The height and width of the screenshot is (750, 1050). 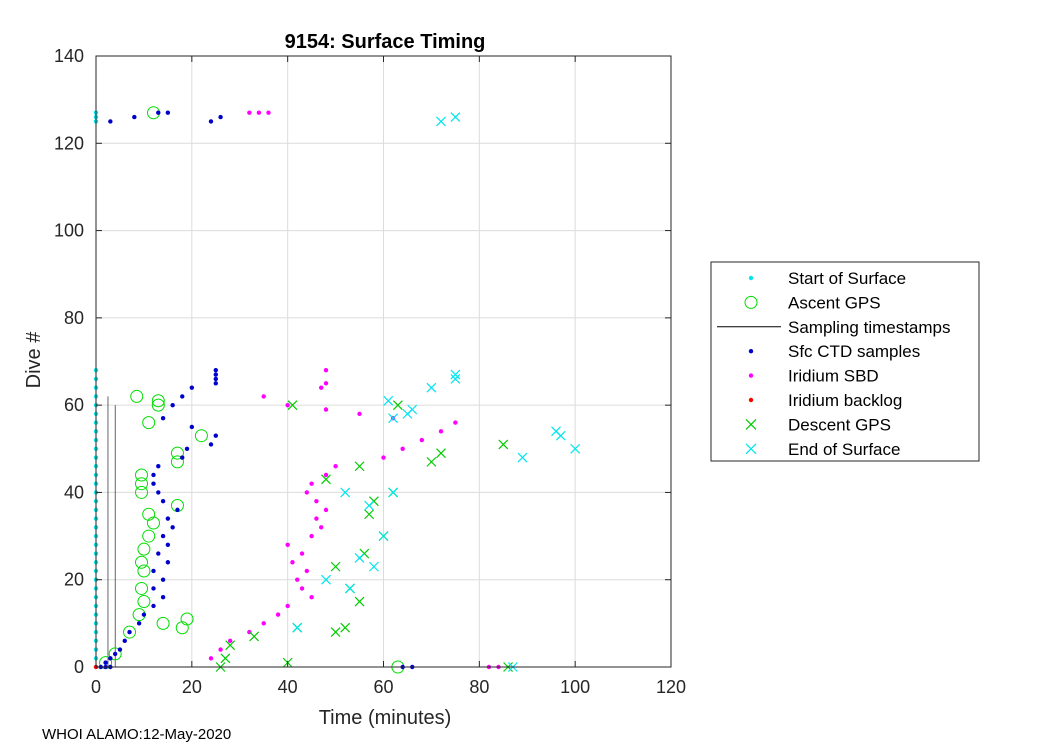 What do you see at coordinates (69, 56) in the screenshot?
I see `y-tick-label: 140` at bounding box center [69, 56].